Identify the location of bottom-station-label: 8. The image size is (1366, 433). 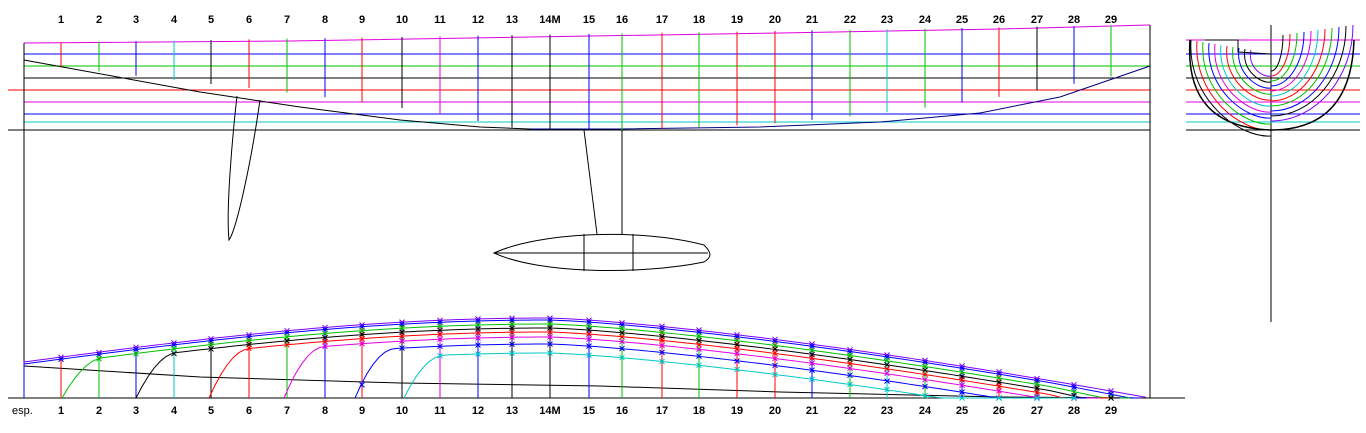
(325, 411).